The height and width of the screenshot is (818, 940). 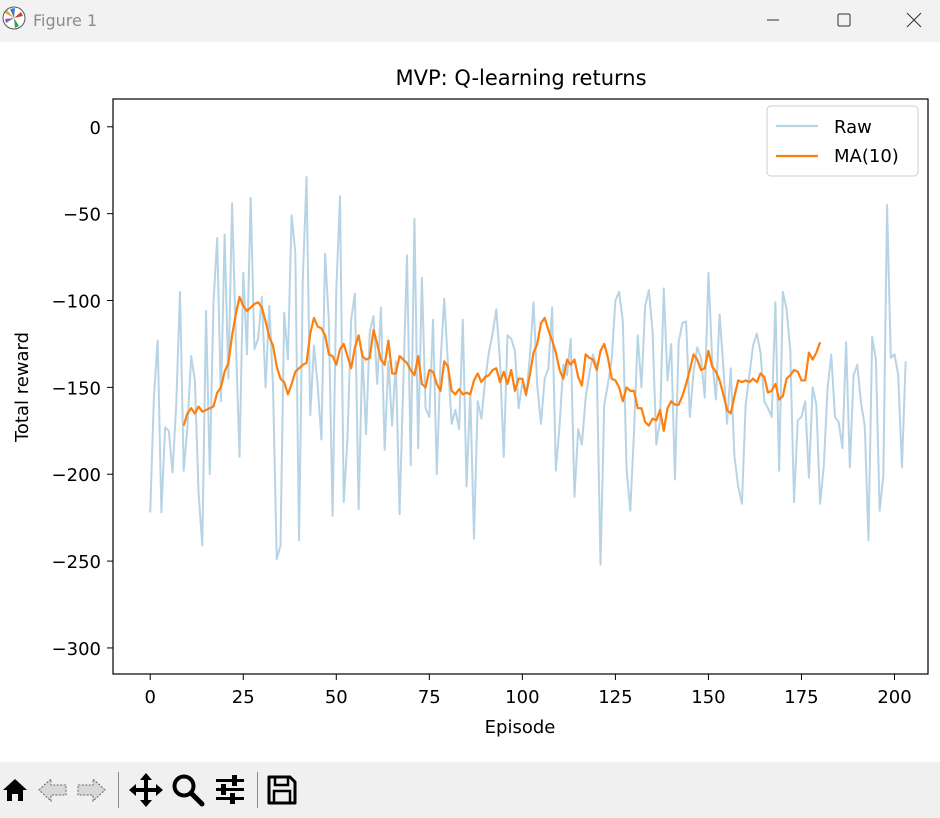 I want to click on y-tick-label: 0, so click(x=95, y=128).